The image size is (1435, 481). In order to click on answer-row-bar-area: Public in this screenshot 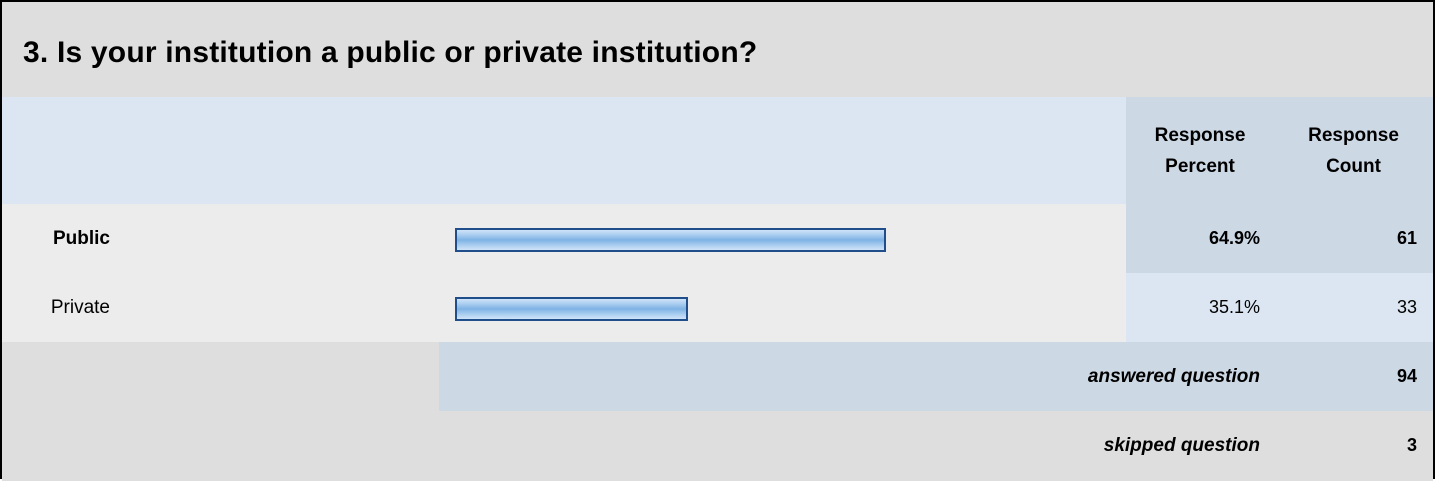, I will do `click(564, 238)`.